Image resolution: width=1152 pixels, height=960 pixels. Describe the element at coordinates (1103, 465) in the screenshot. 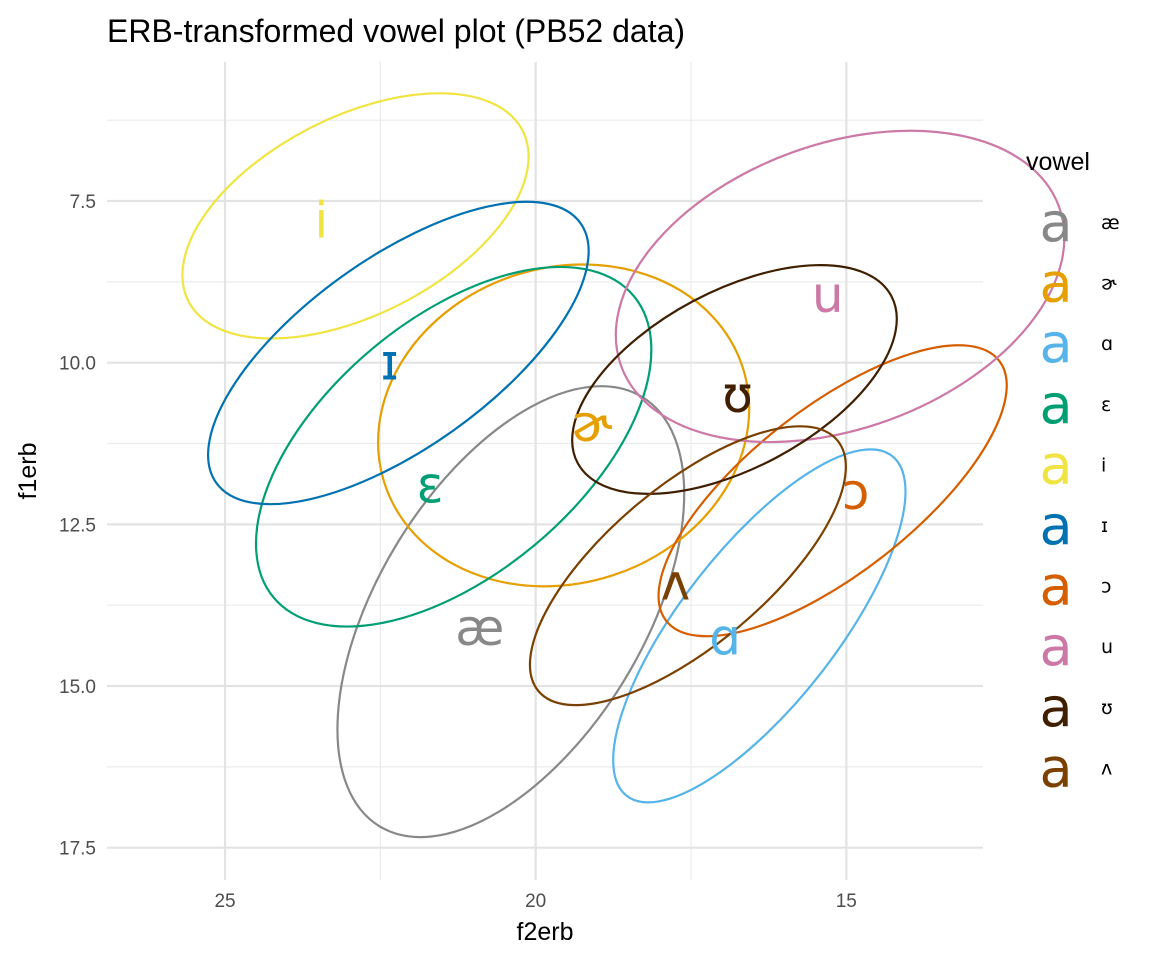

I see `legend-label: i` at that location.